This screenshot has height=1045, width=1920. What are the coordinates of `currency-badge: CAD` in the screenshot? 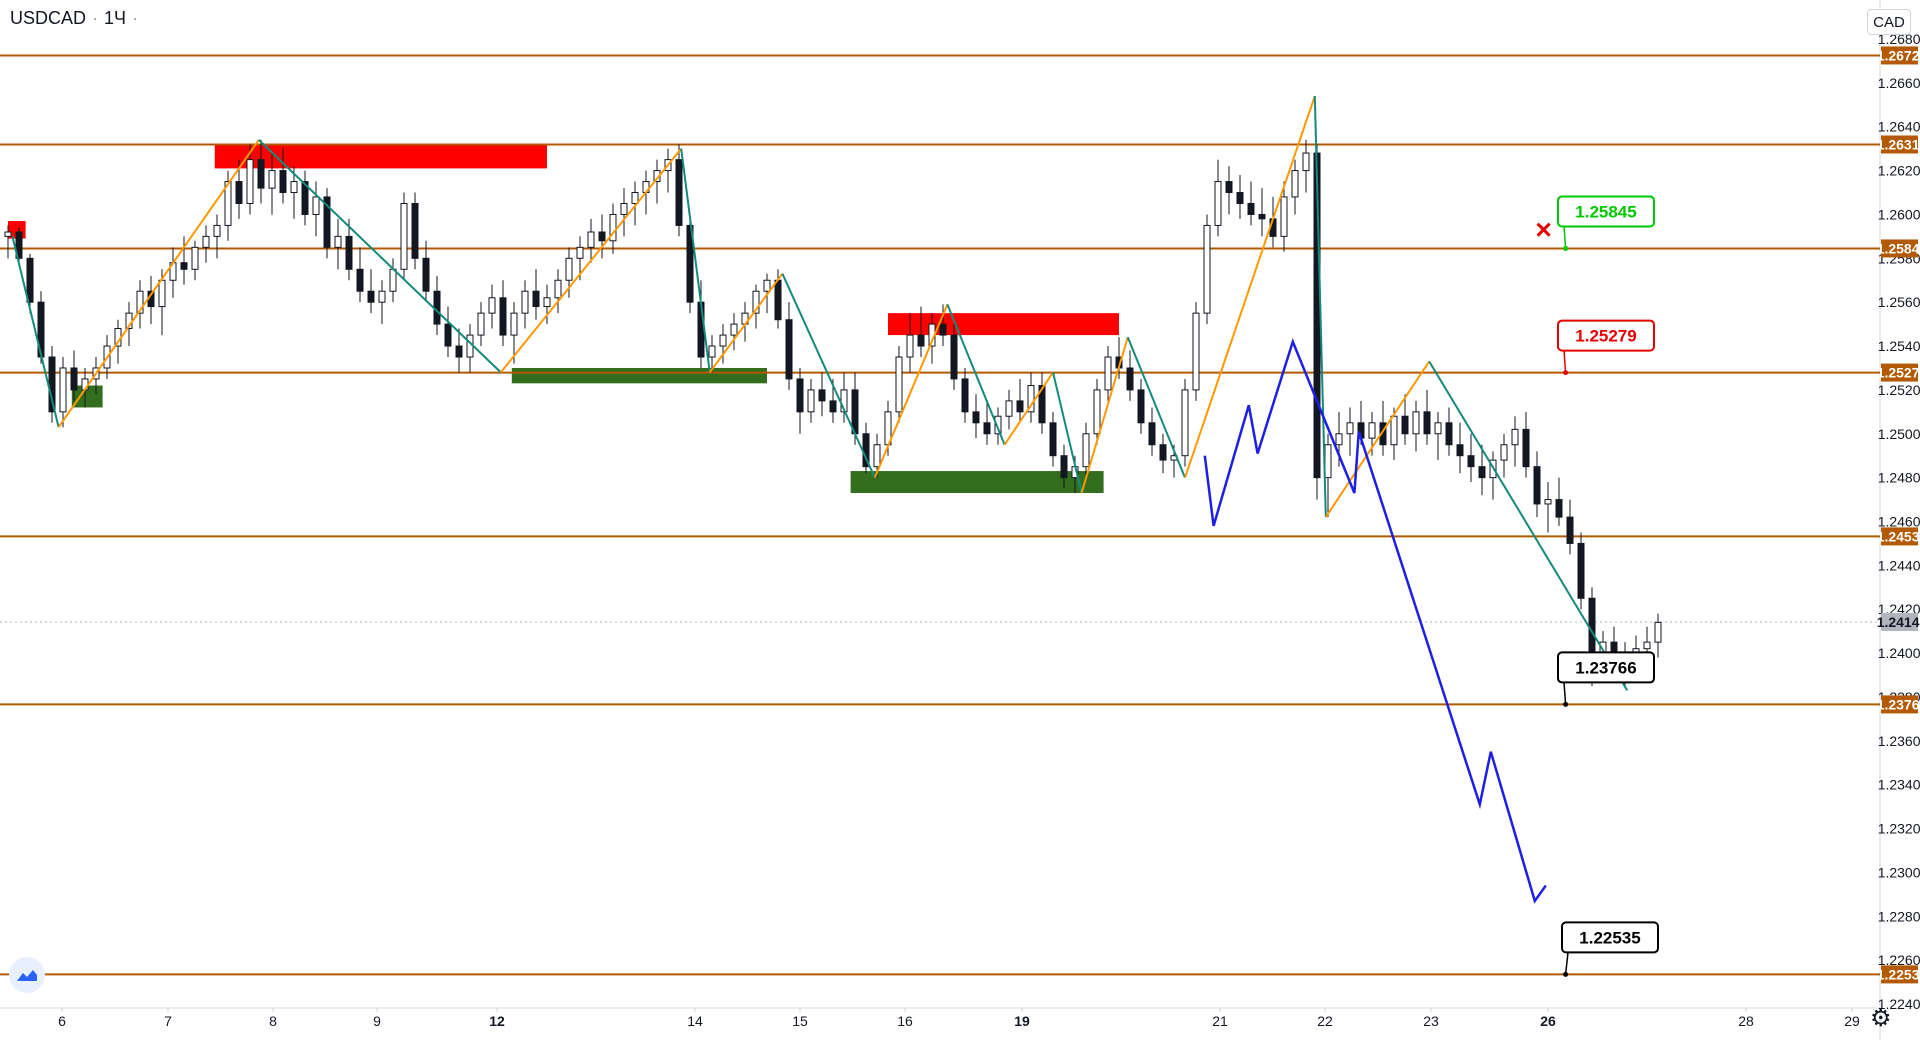 It's located at (1889, 22).